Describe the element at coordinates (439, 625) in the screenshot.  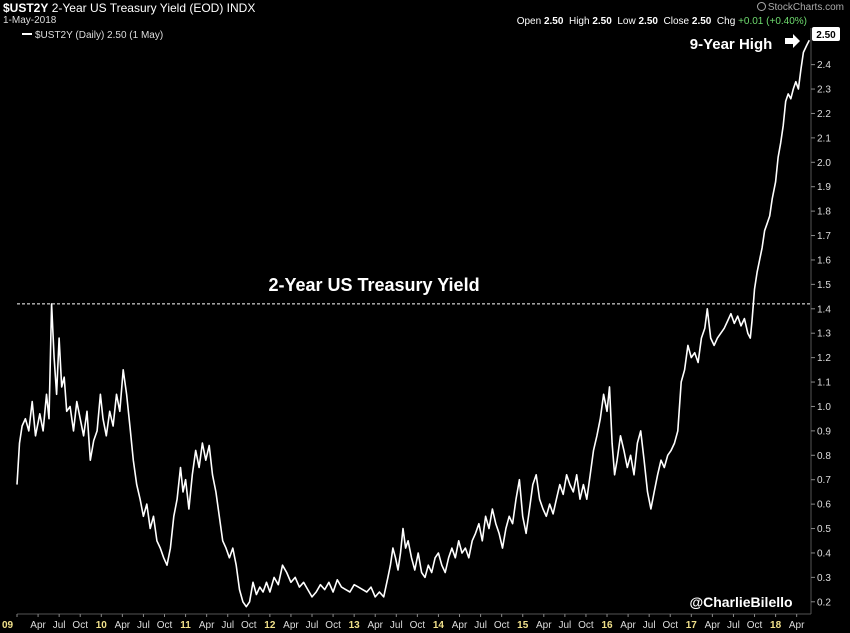
I see `x-tick-label: 14` at that location.